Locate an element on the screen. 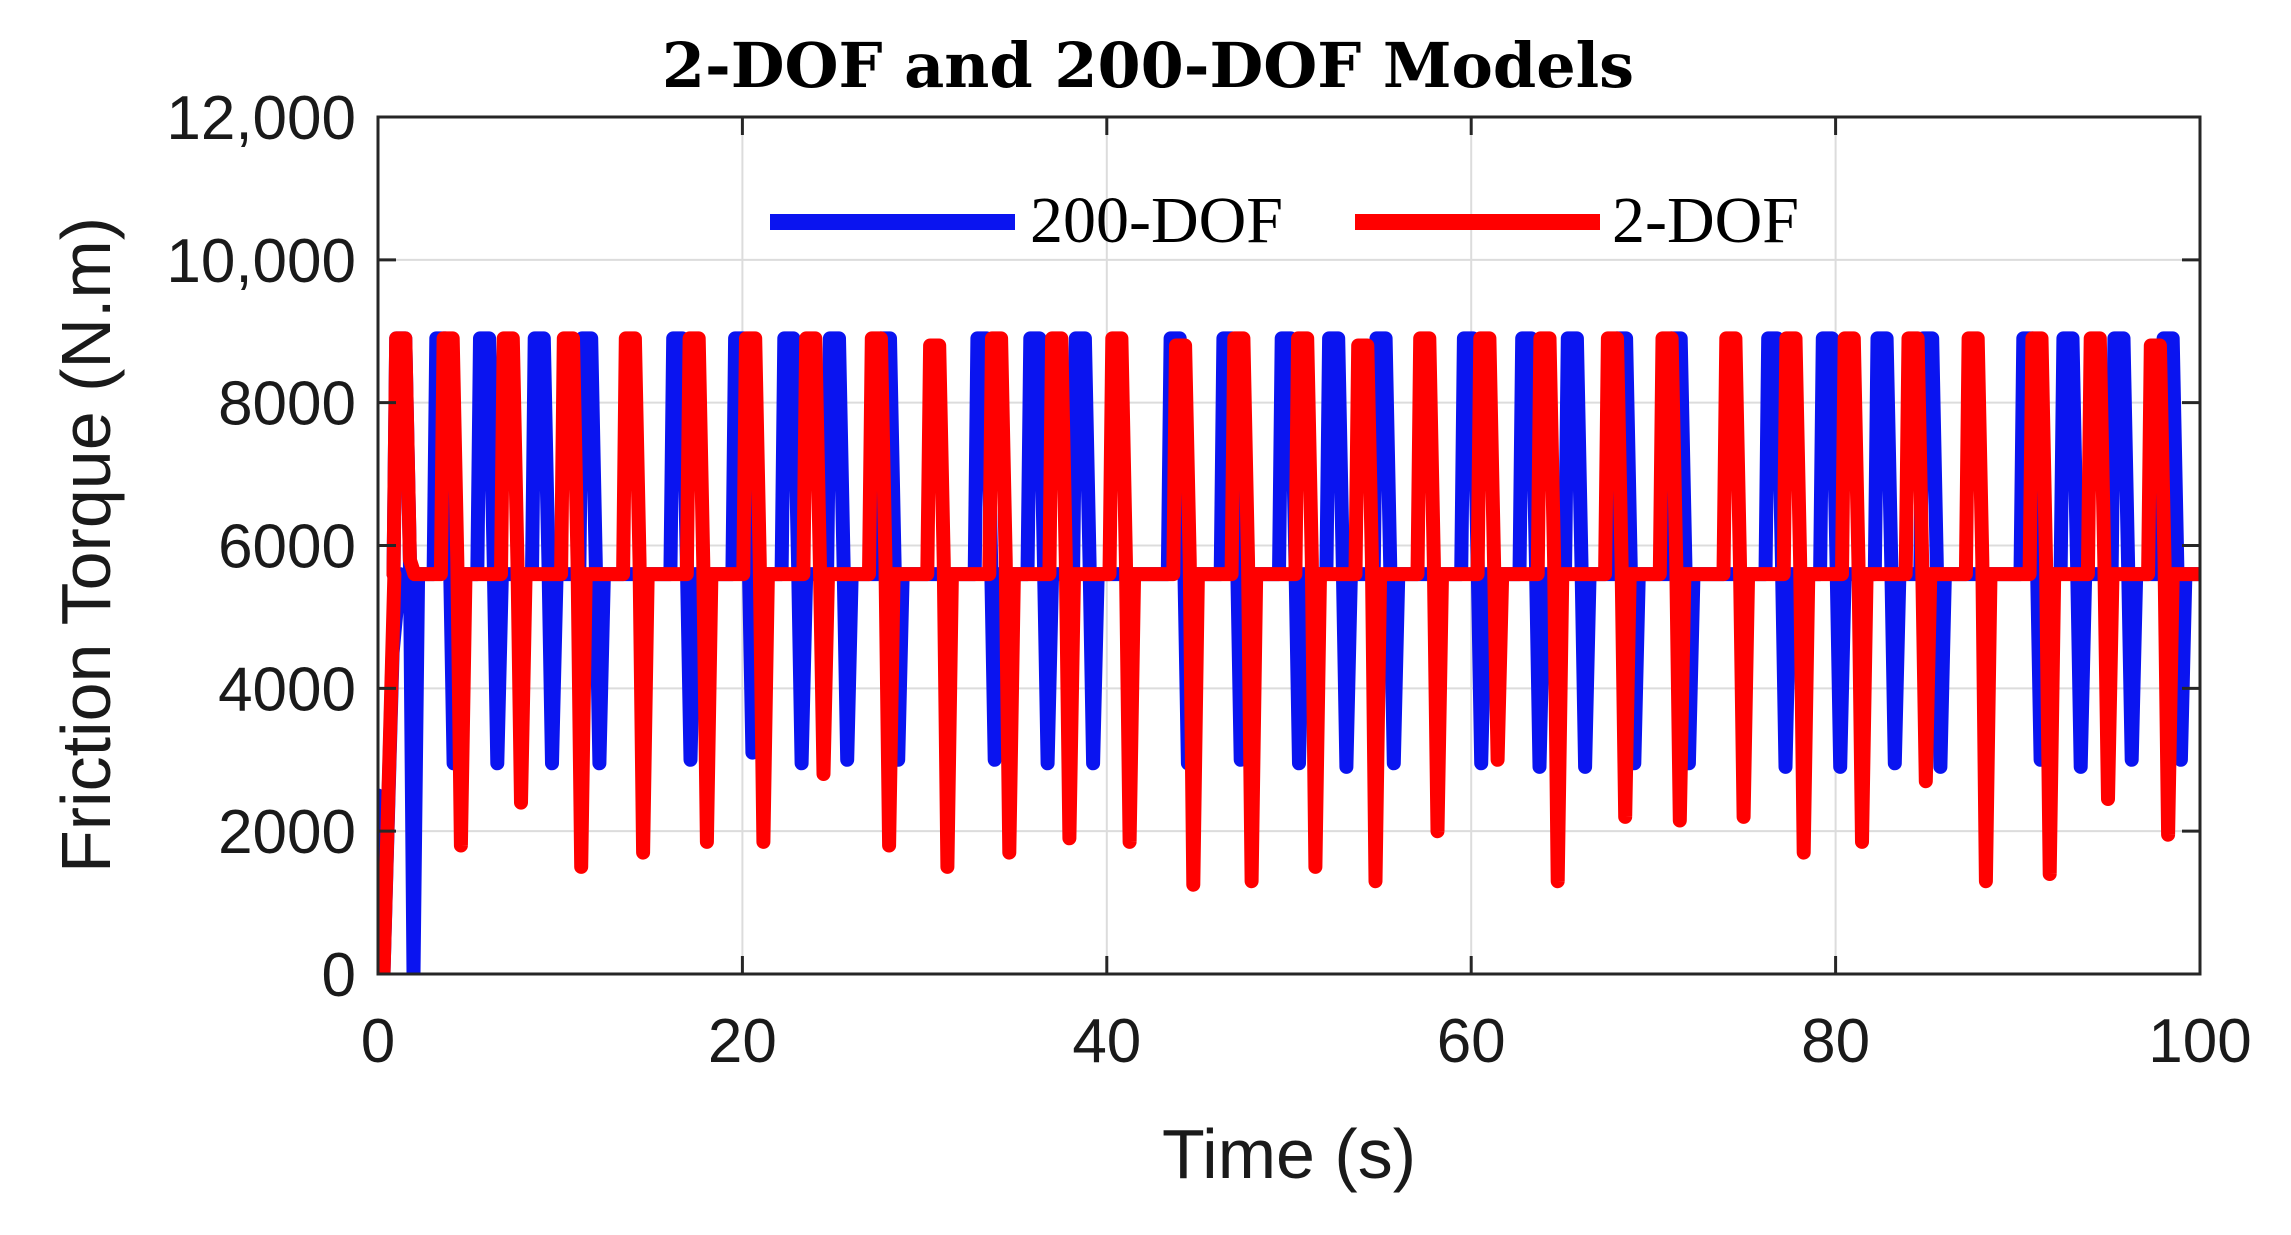 This screenshot has height=1235, width=2291. chart-title: 2-DOF and 200-DOF Models is located at coordinates (1148, 65).